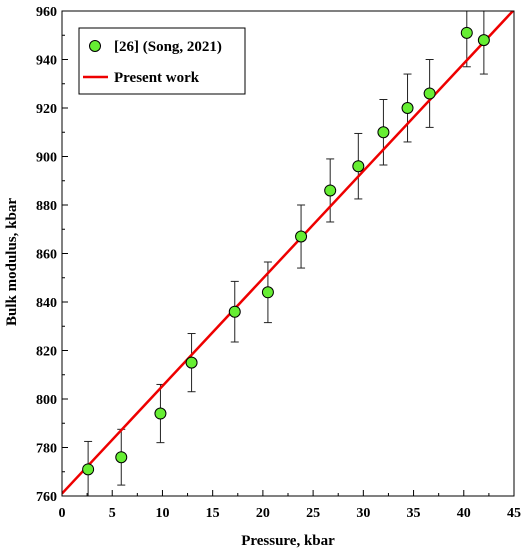  What do you see at coordinates (46, 158) in the screenshot?
I see `y-tick-label: 900` at bounding box center [46, 158].